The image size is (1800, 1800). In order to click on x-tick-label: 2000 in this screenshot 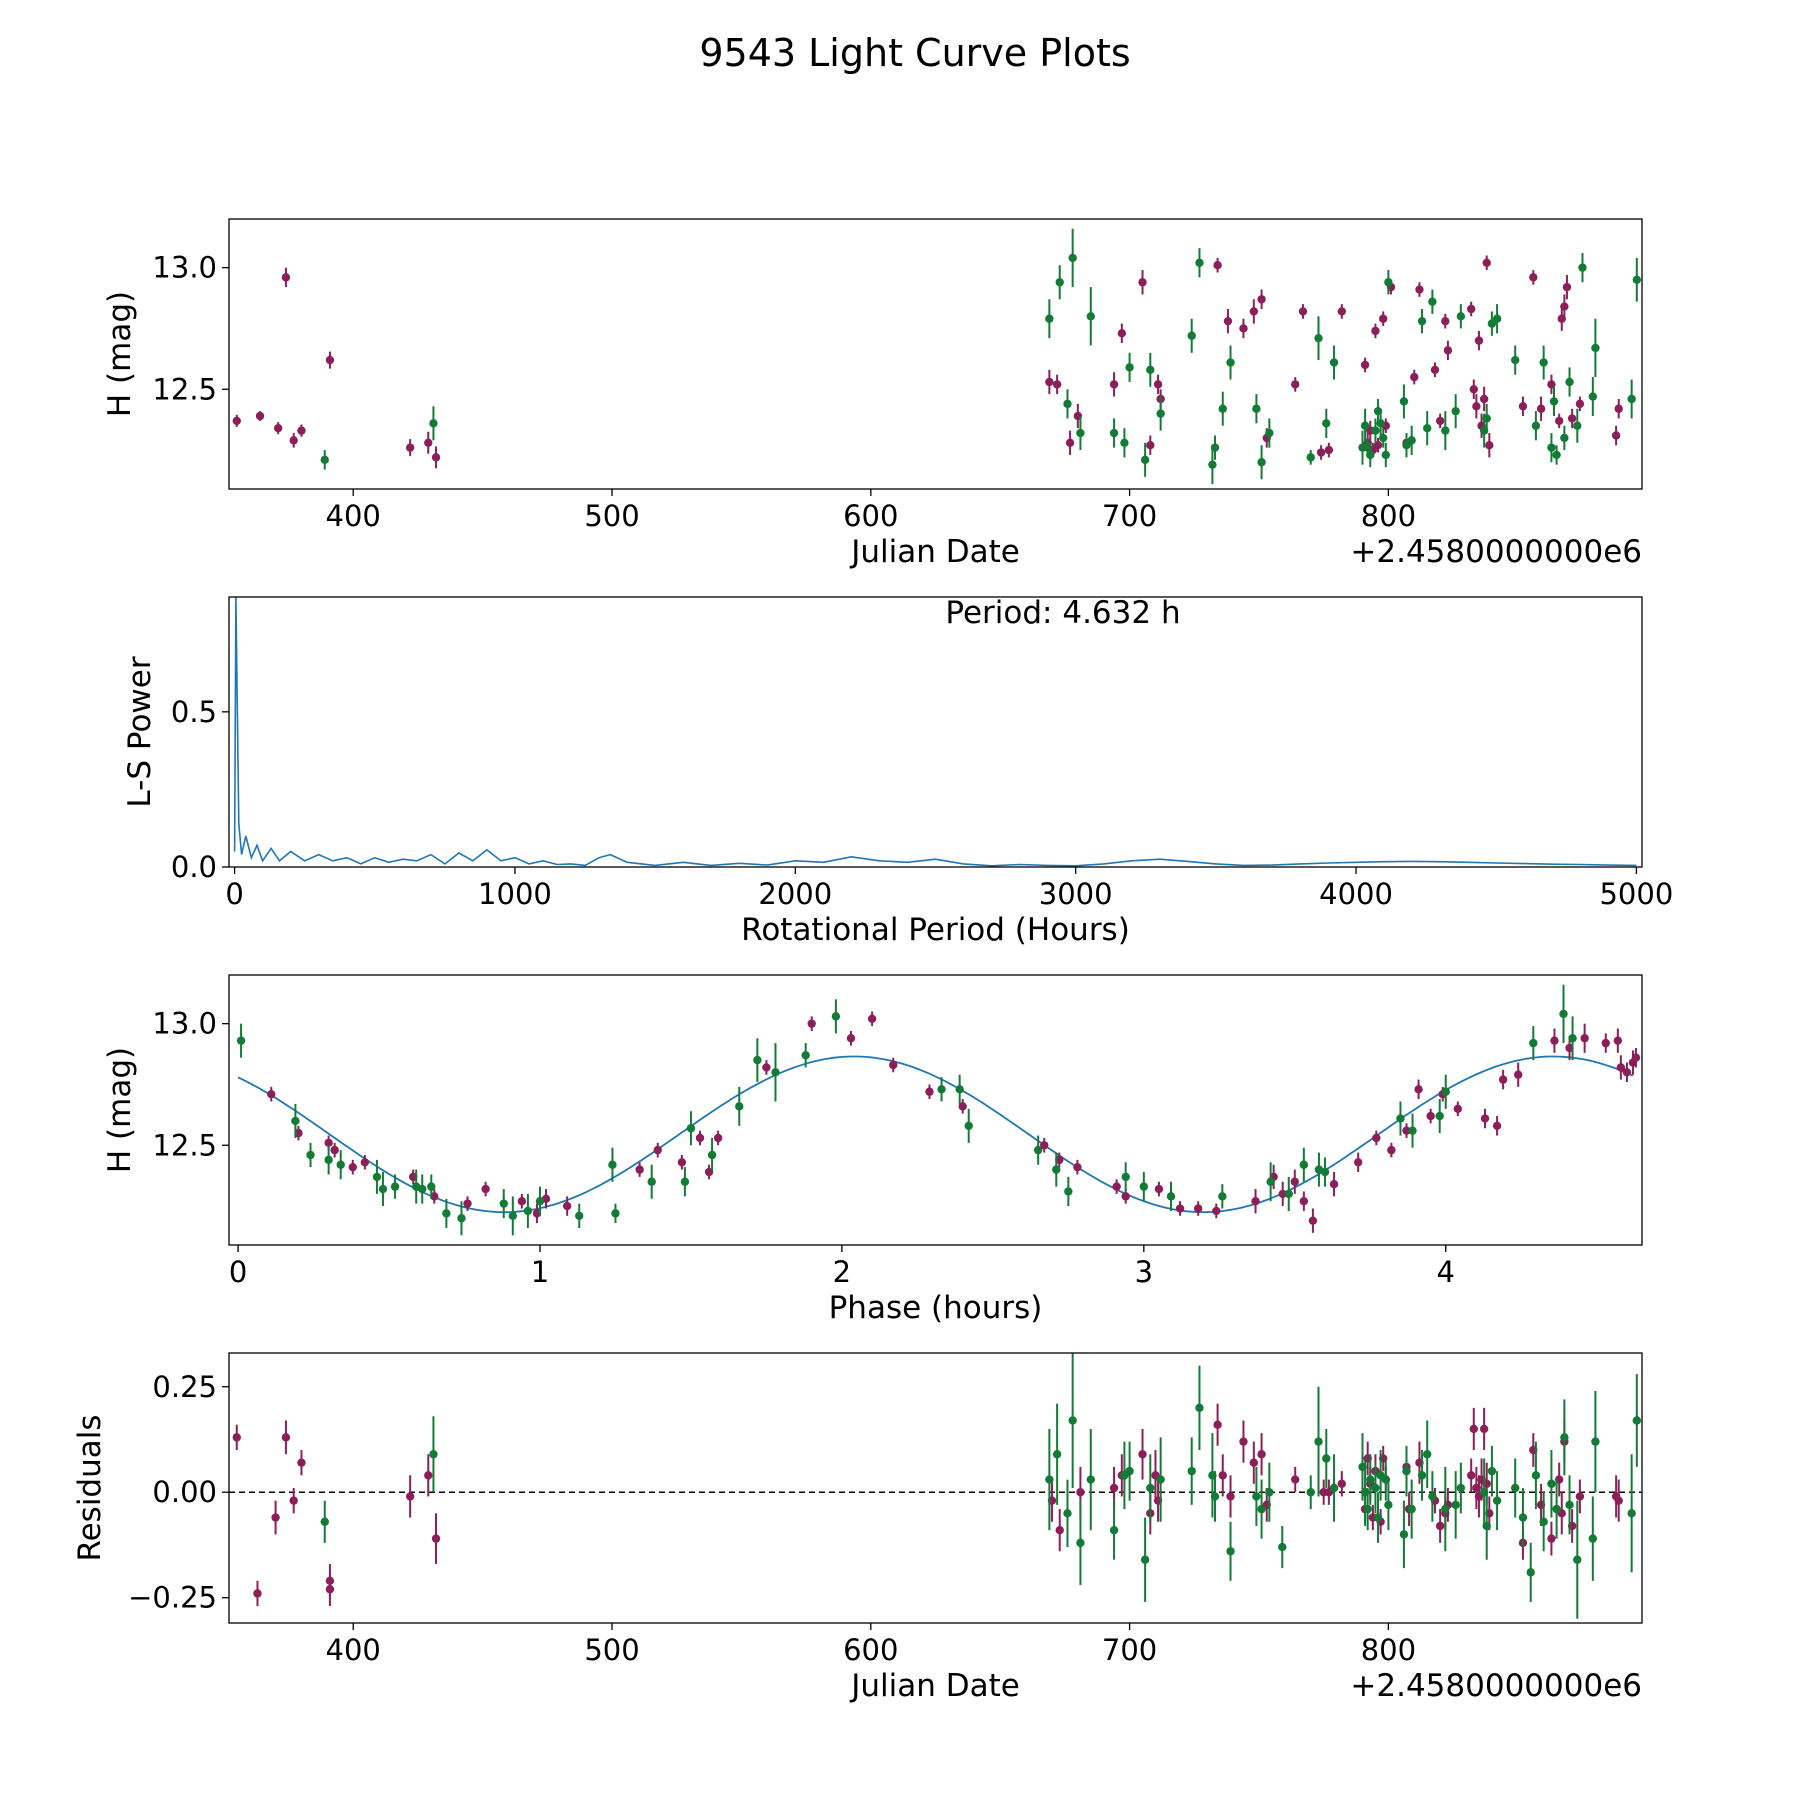, I will do `click(795, 894)`.